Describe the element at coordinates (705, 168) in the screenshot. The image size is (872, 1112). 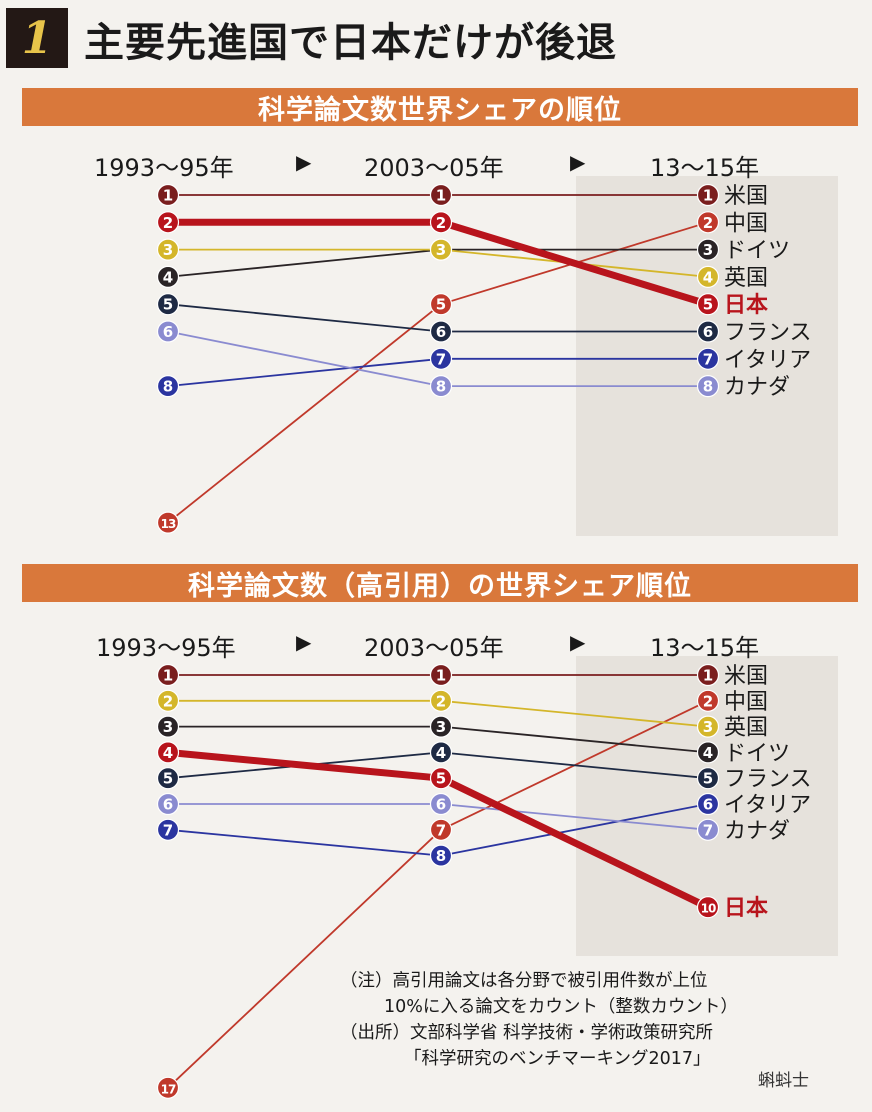
I see `chart1-period-label: 13～15年` at that location.